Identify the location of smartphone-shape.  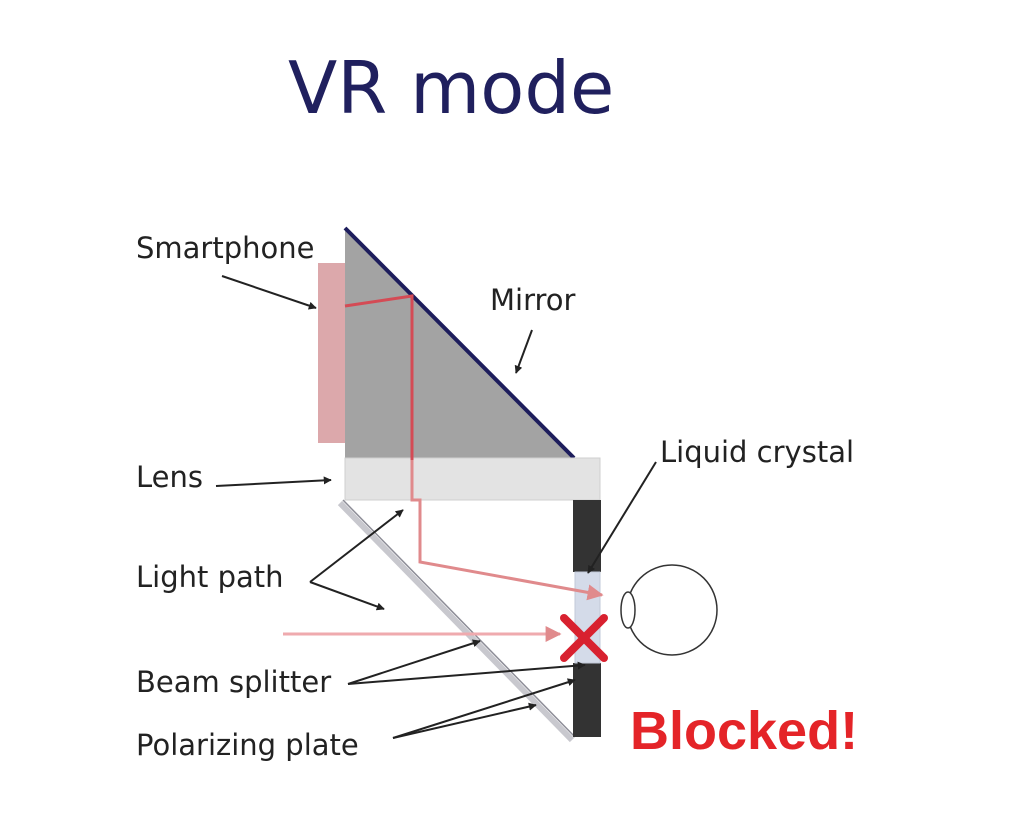
(331, 353).